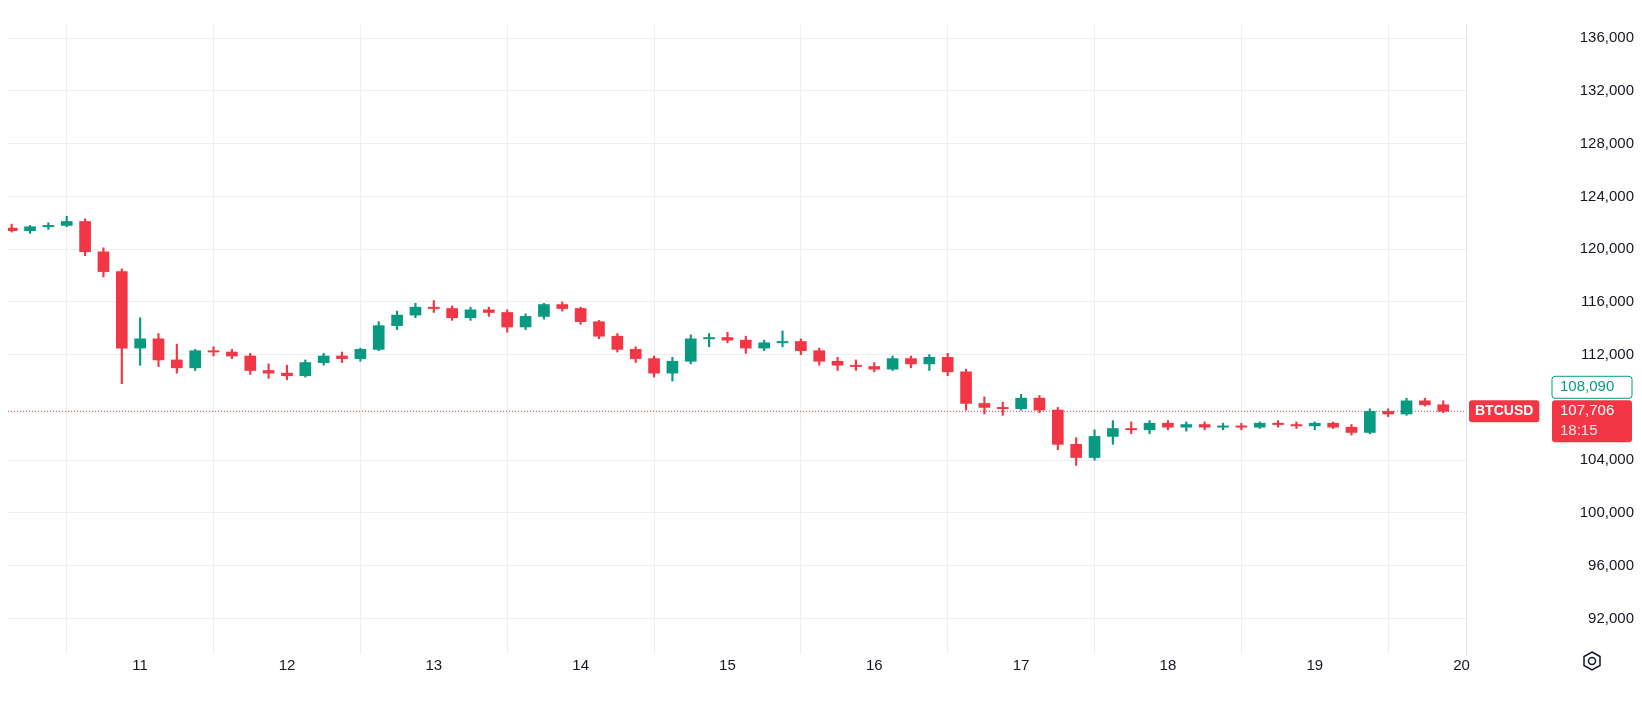 The image size is (1642, 710). What do you see at coordinates (1504, 410) in the screenshot?
I see `ref-line-label: BTCUSD` at bounding box center [1504, 410].